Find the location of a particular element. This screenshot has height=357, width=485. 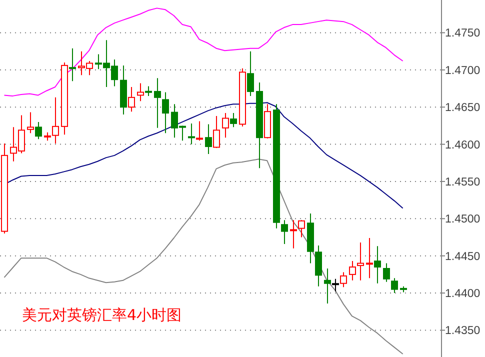

title: 美元对英镑汇率4小时图 is located at coordinates (102, 315).